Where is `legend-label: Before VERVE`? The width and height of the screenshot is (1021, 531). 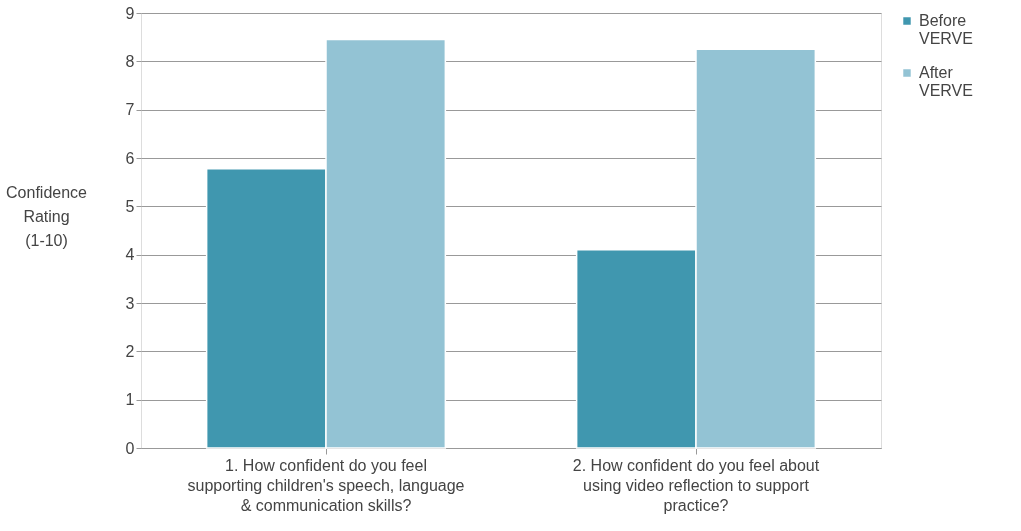 legend-label: Before VERVE is located at coordinates (946, 29).